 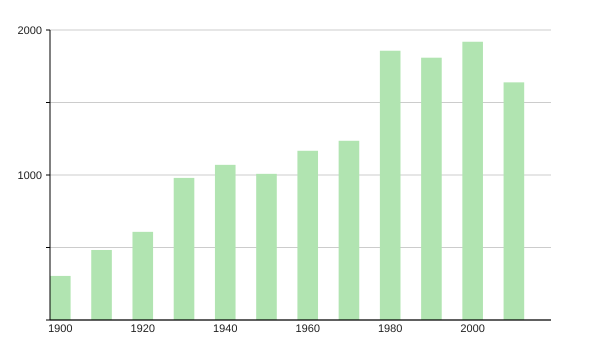 I want to click on y-tick-label: 1000, so click(x=30, y=176).